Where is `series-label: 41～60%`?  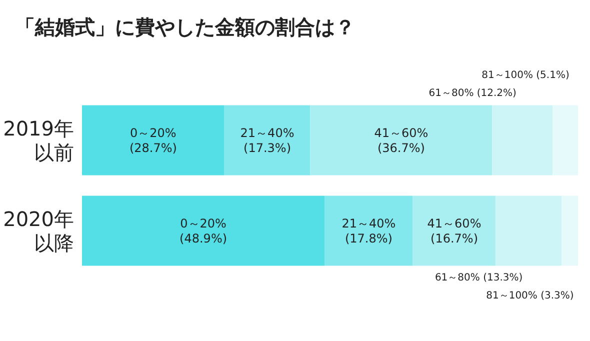 series-label: 41～60% is located at coordinates (454, 223).